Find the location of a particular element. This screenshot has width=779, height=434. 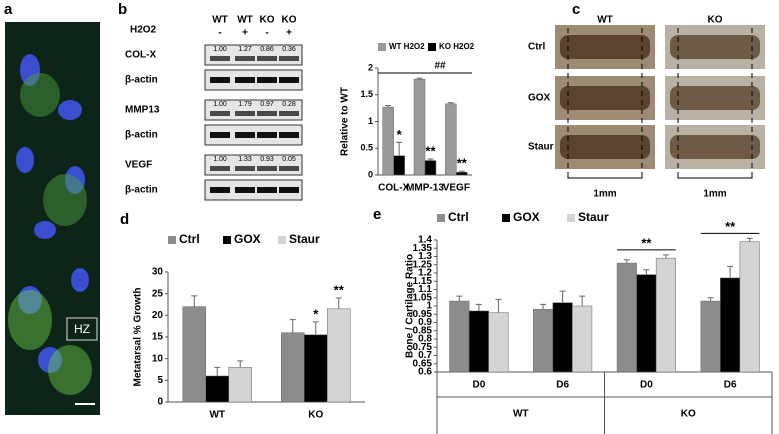

row-label: Staur is located at coordinates (541, 147).